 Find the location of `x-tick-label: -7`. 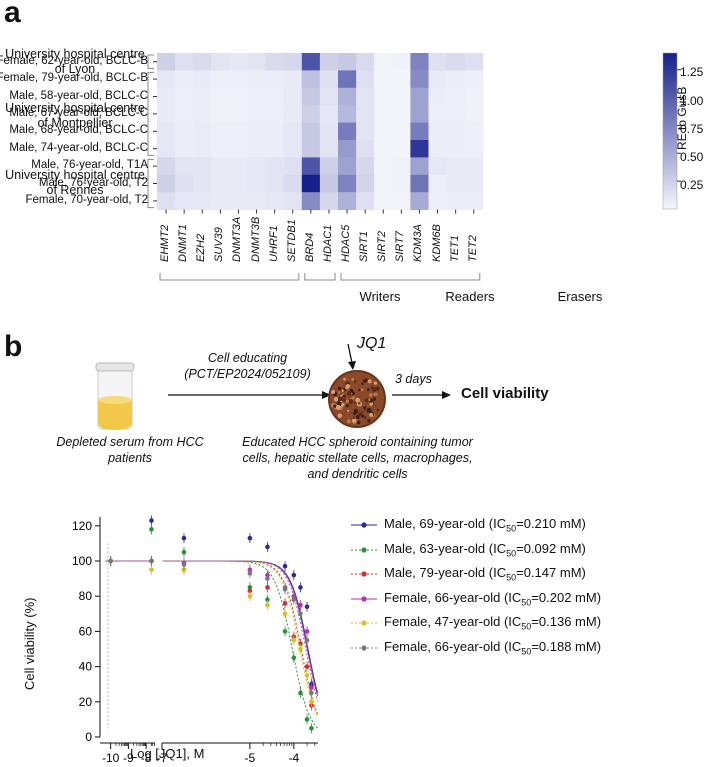

x-tick-label: -7 is located at coordinates (162, 758).